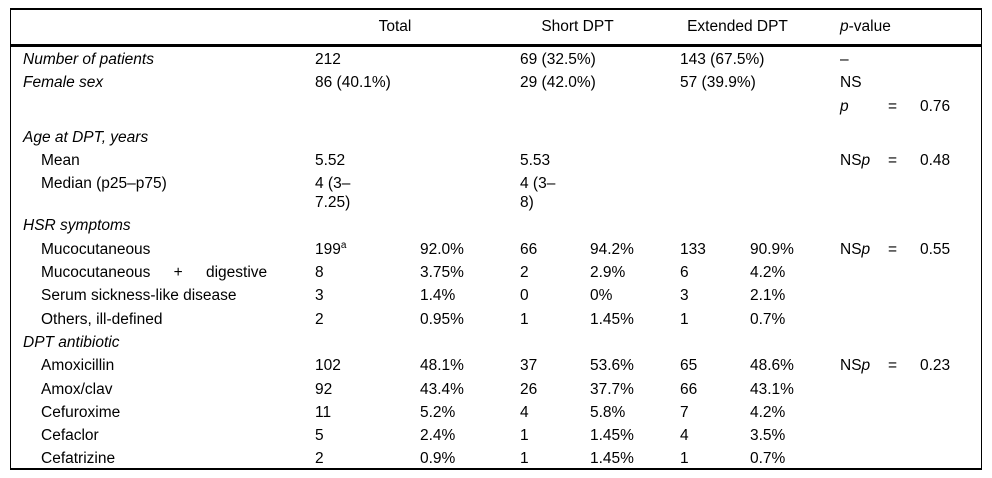  Describe the element at coordinates (78, 459) in the screenshot. I see `row-label: Cefatrizine` at that location.